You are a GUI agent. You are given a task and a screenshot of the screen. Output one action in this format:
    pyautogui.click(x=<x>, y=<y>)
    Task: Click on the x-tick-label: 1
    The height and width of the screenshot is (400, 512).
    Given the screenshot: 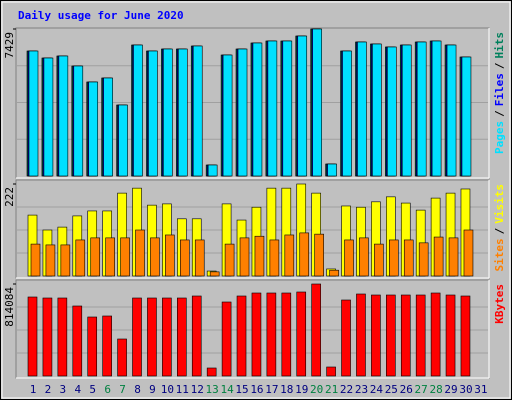 What is the action you would take?
    pyautogui.click(x=33, y=389)
    